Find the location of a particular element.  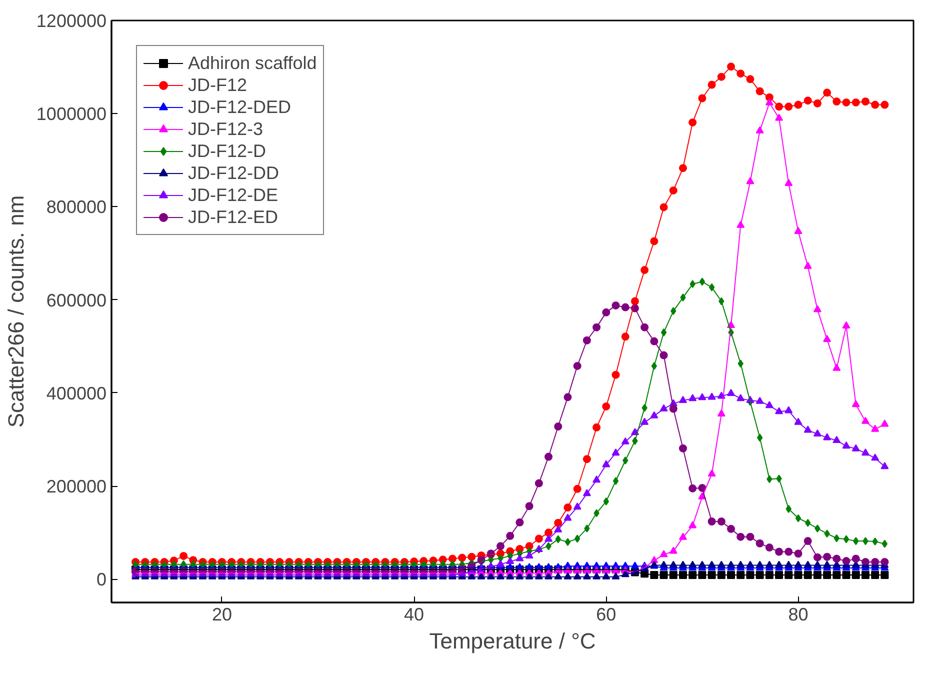

x-tick-label: 80 is located at coordinates (798, 614).